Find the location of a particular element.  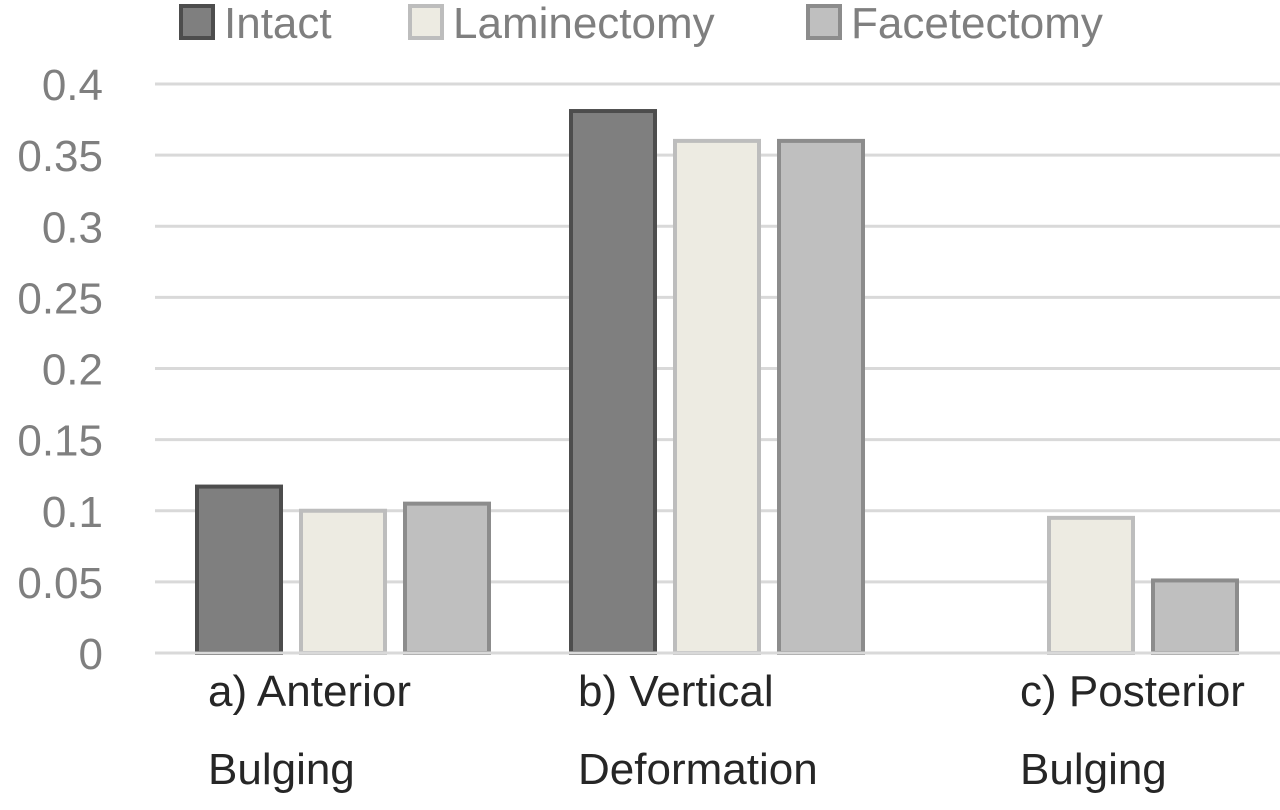

legend-item-intact: Intact is located at coordinates (255, 24).